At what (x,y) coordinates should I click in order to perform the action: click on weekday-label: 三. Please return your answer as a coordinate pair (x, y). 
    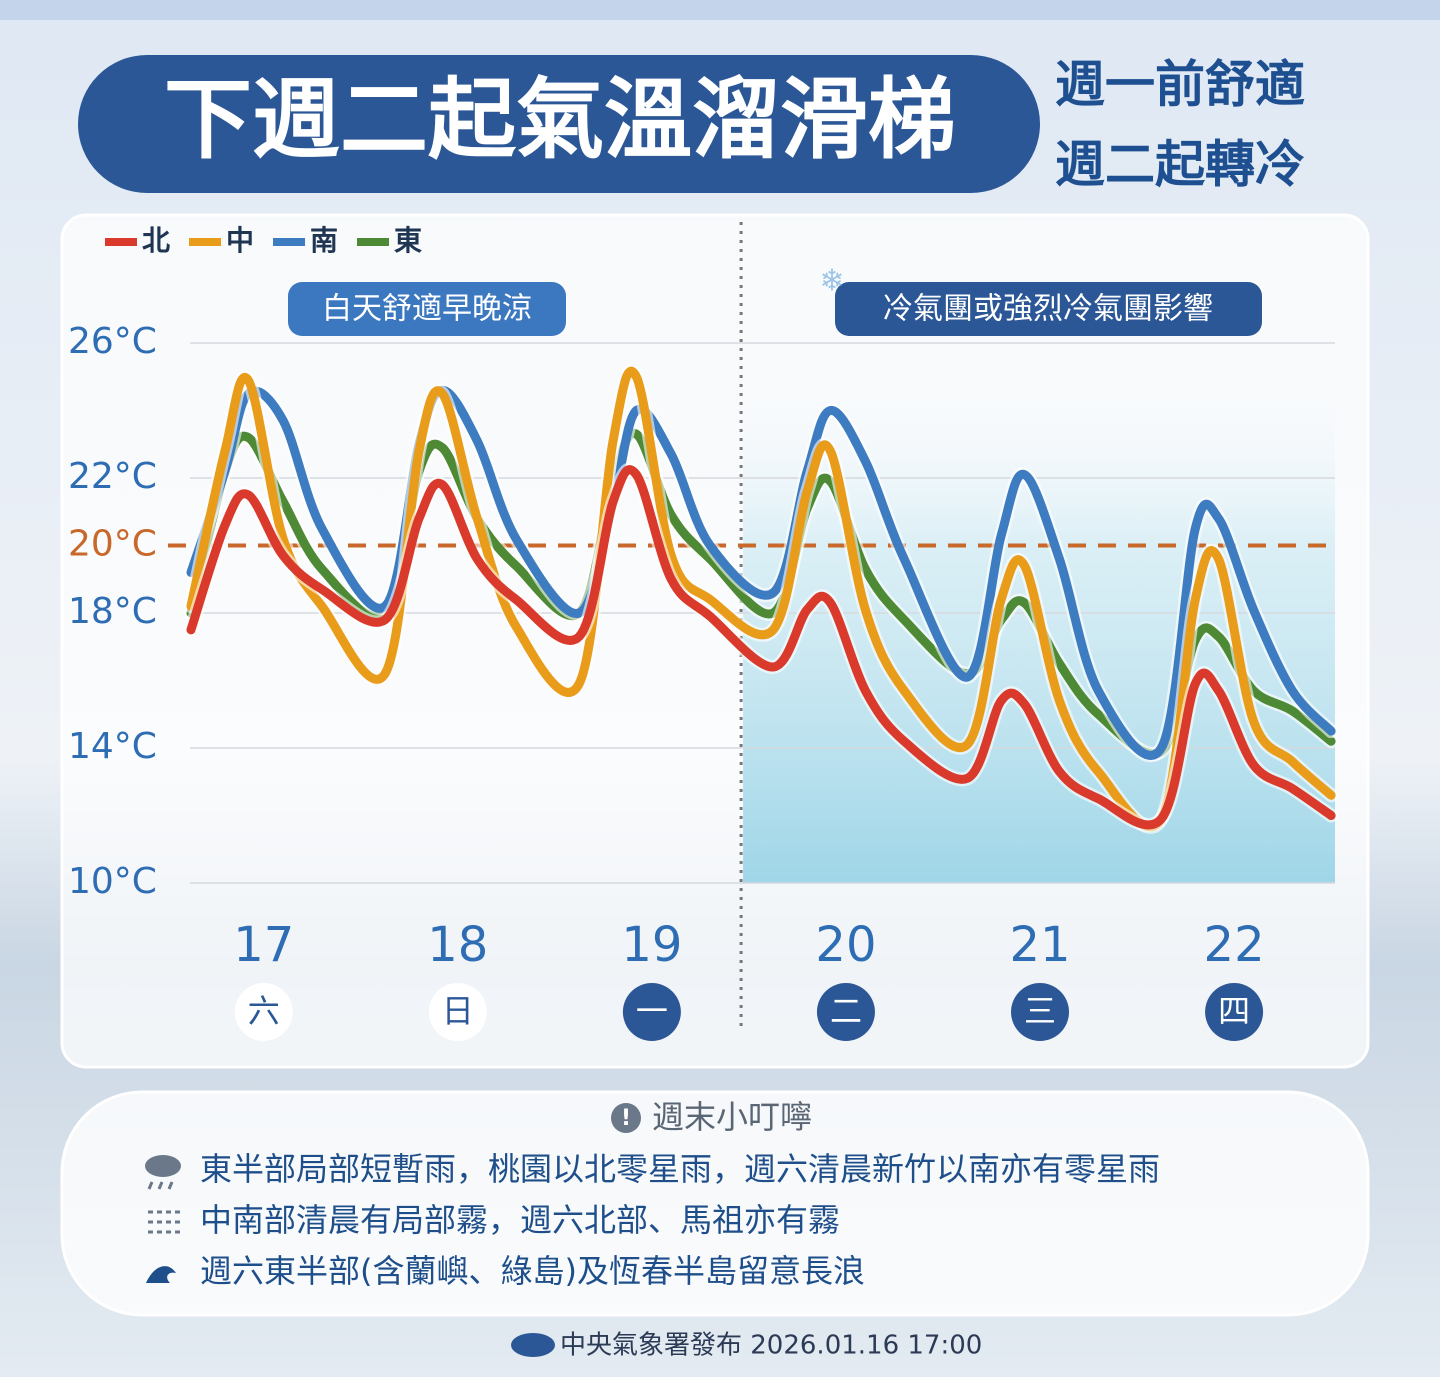
    Looking at the image, I should click on (1040, 1011).